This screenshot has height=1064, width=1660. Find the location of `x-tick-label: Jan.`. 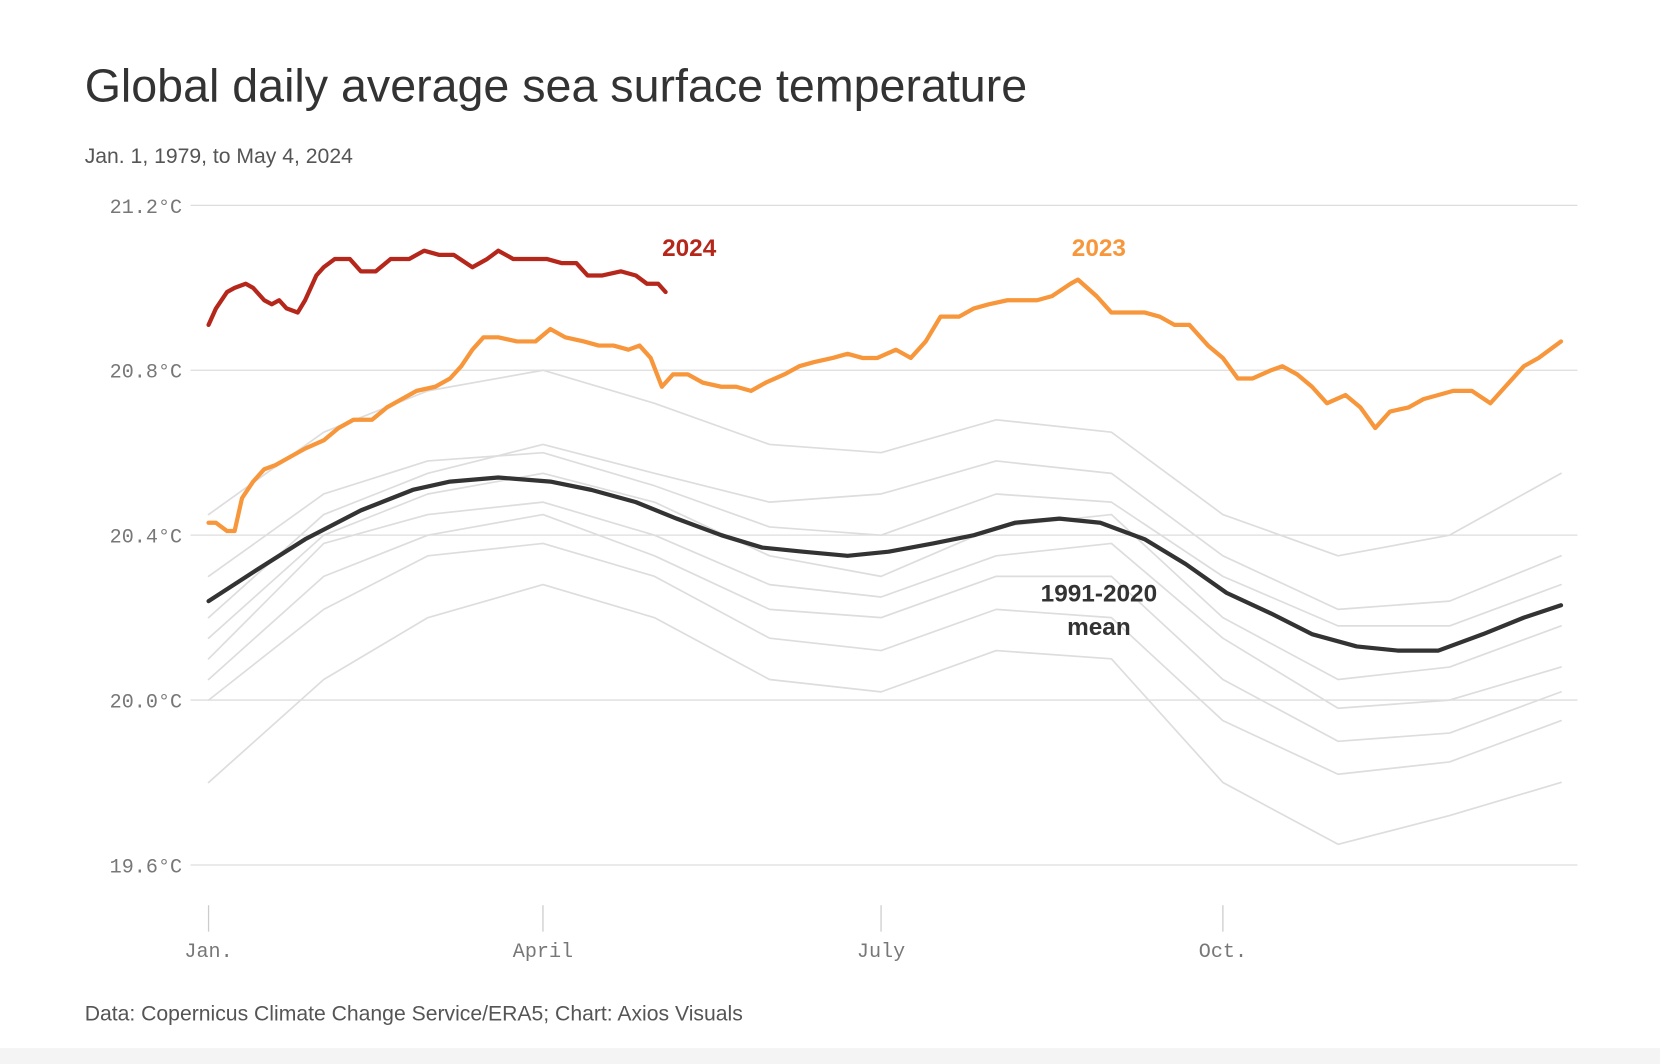

x-tick-label: Jan. is located at coordinates (208, 952).